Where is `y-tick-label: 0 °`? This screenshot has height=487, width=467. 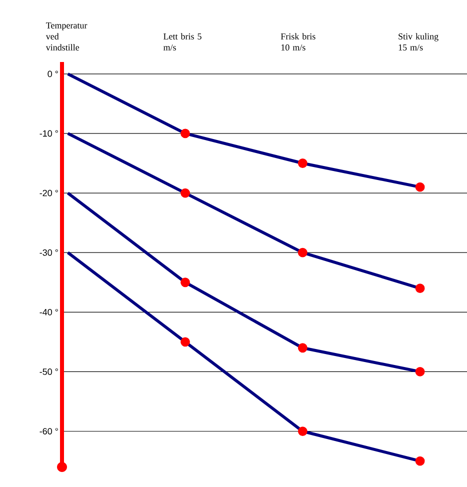
y-tick-label: 0 ° is located at coordinates (53, 74).